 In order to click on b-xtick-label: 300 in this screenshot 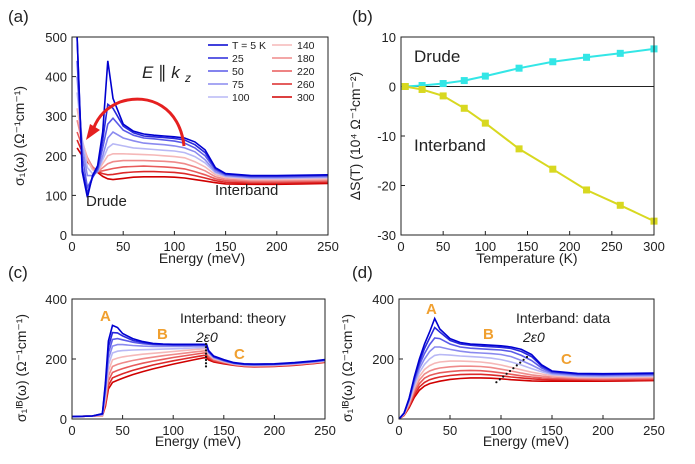, I will do `click(654, 246)`.